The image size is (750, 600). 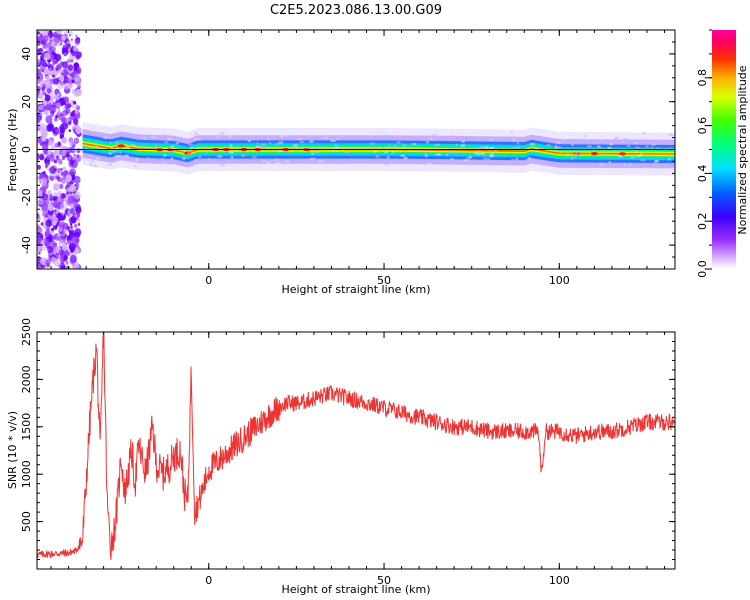 What do you see at coordinates (702, 78) in the screenshot?
I see `colorbar-tick-label: 0.8` at bounding box center [702, 78].